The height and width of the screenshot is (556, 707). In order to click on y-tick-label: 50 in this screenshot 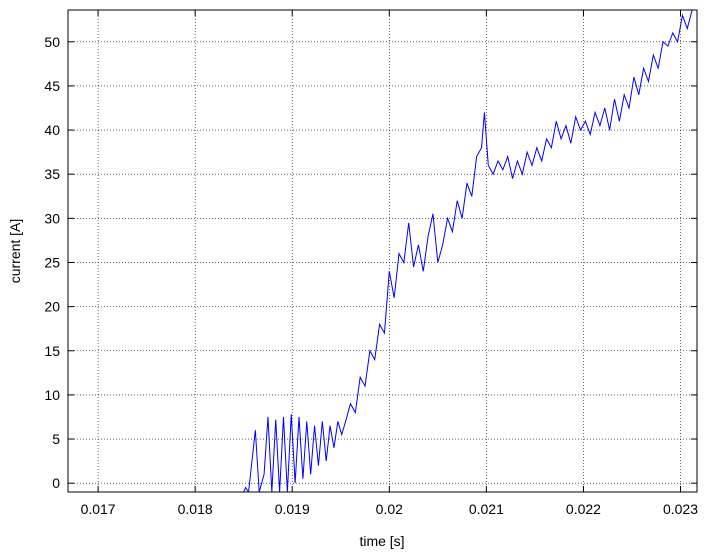, I will do `click(52, 42)`.